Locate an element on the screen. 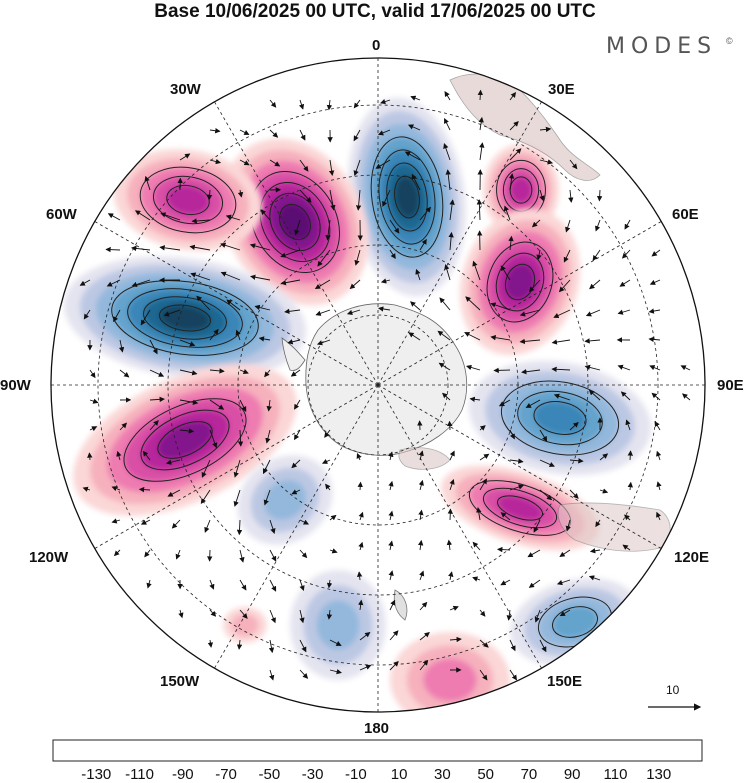 This screenshot has height=783, width=750. anomaly-pink-south is located at coordinates (450, 672).